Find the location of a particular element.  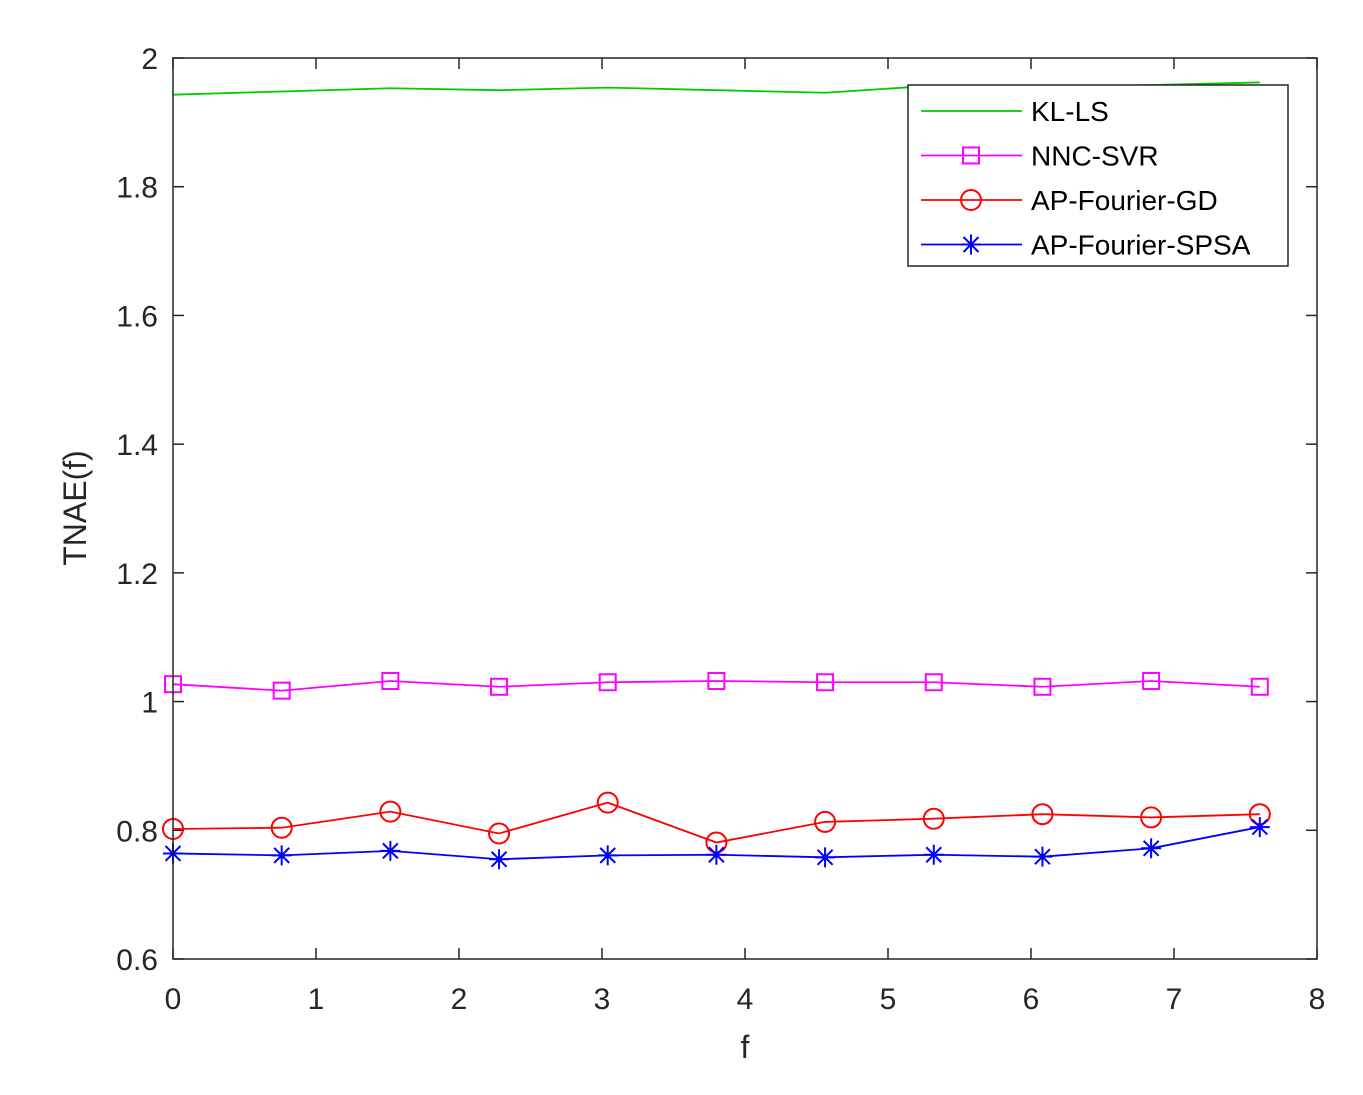

legend-label: KL-LS is located at coordinates (1070, 111).